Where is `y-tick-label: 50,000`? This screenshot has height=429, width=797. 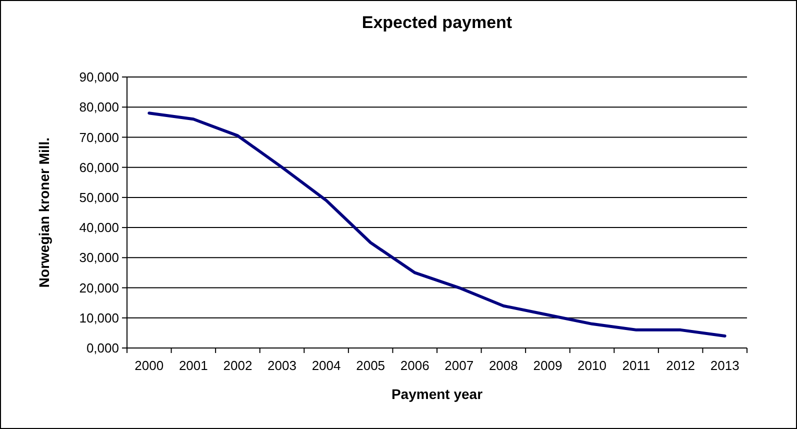
y-tick-label: 50,000 is located at coordinates (99, 197).